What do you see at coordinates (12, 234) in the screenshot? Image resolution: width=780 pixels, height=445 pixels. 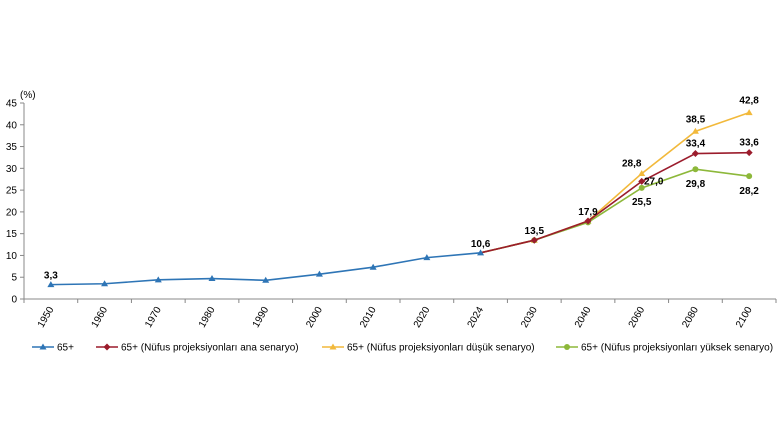 I see `y-tick-label: 15` at bounding box center [12, 234].